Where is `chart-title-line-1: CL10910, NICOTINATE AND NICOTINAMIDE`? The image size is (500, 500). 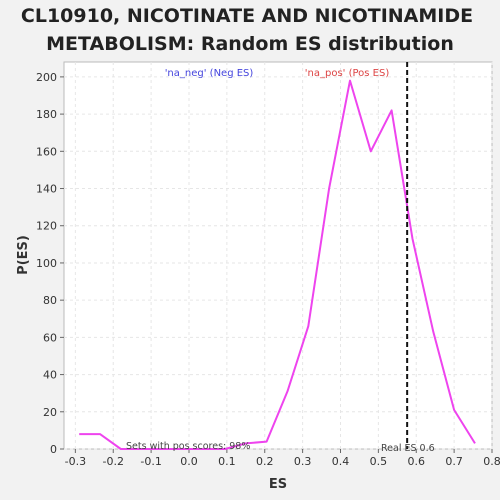
chart-title-line-1: CL10910, NICOTINATE AND NICOTINAMIDE is located at coordinates (247, 16).